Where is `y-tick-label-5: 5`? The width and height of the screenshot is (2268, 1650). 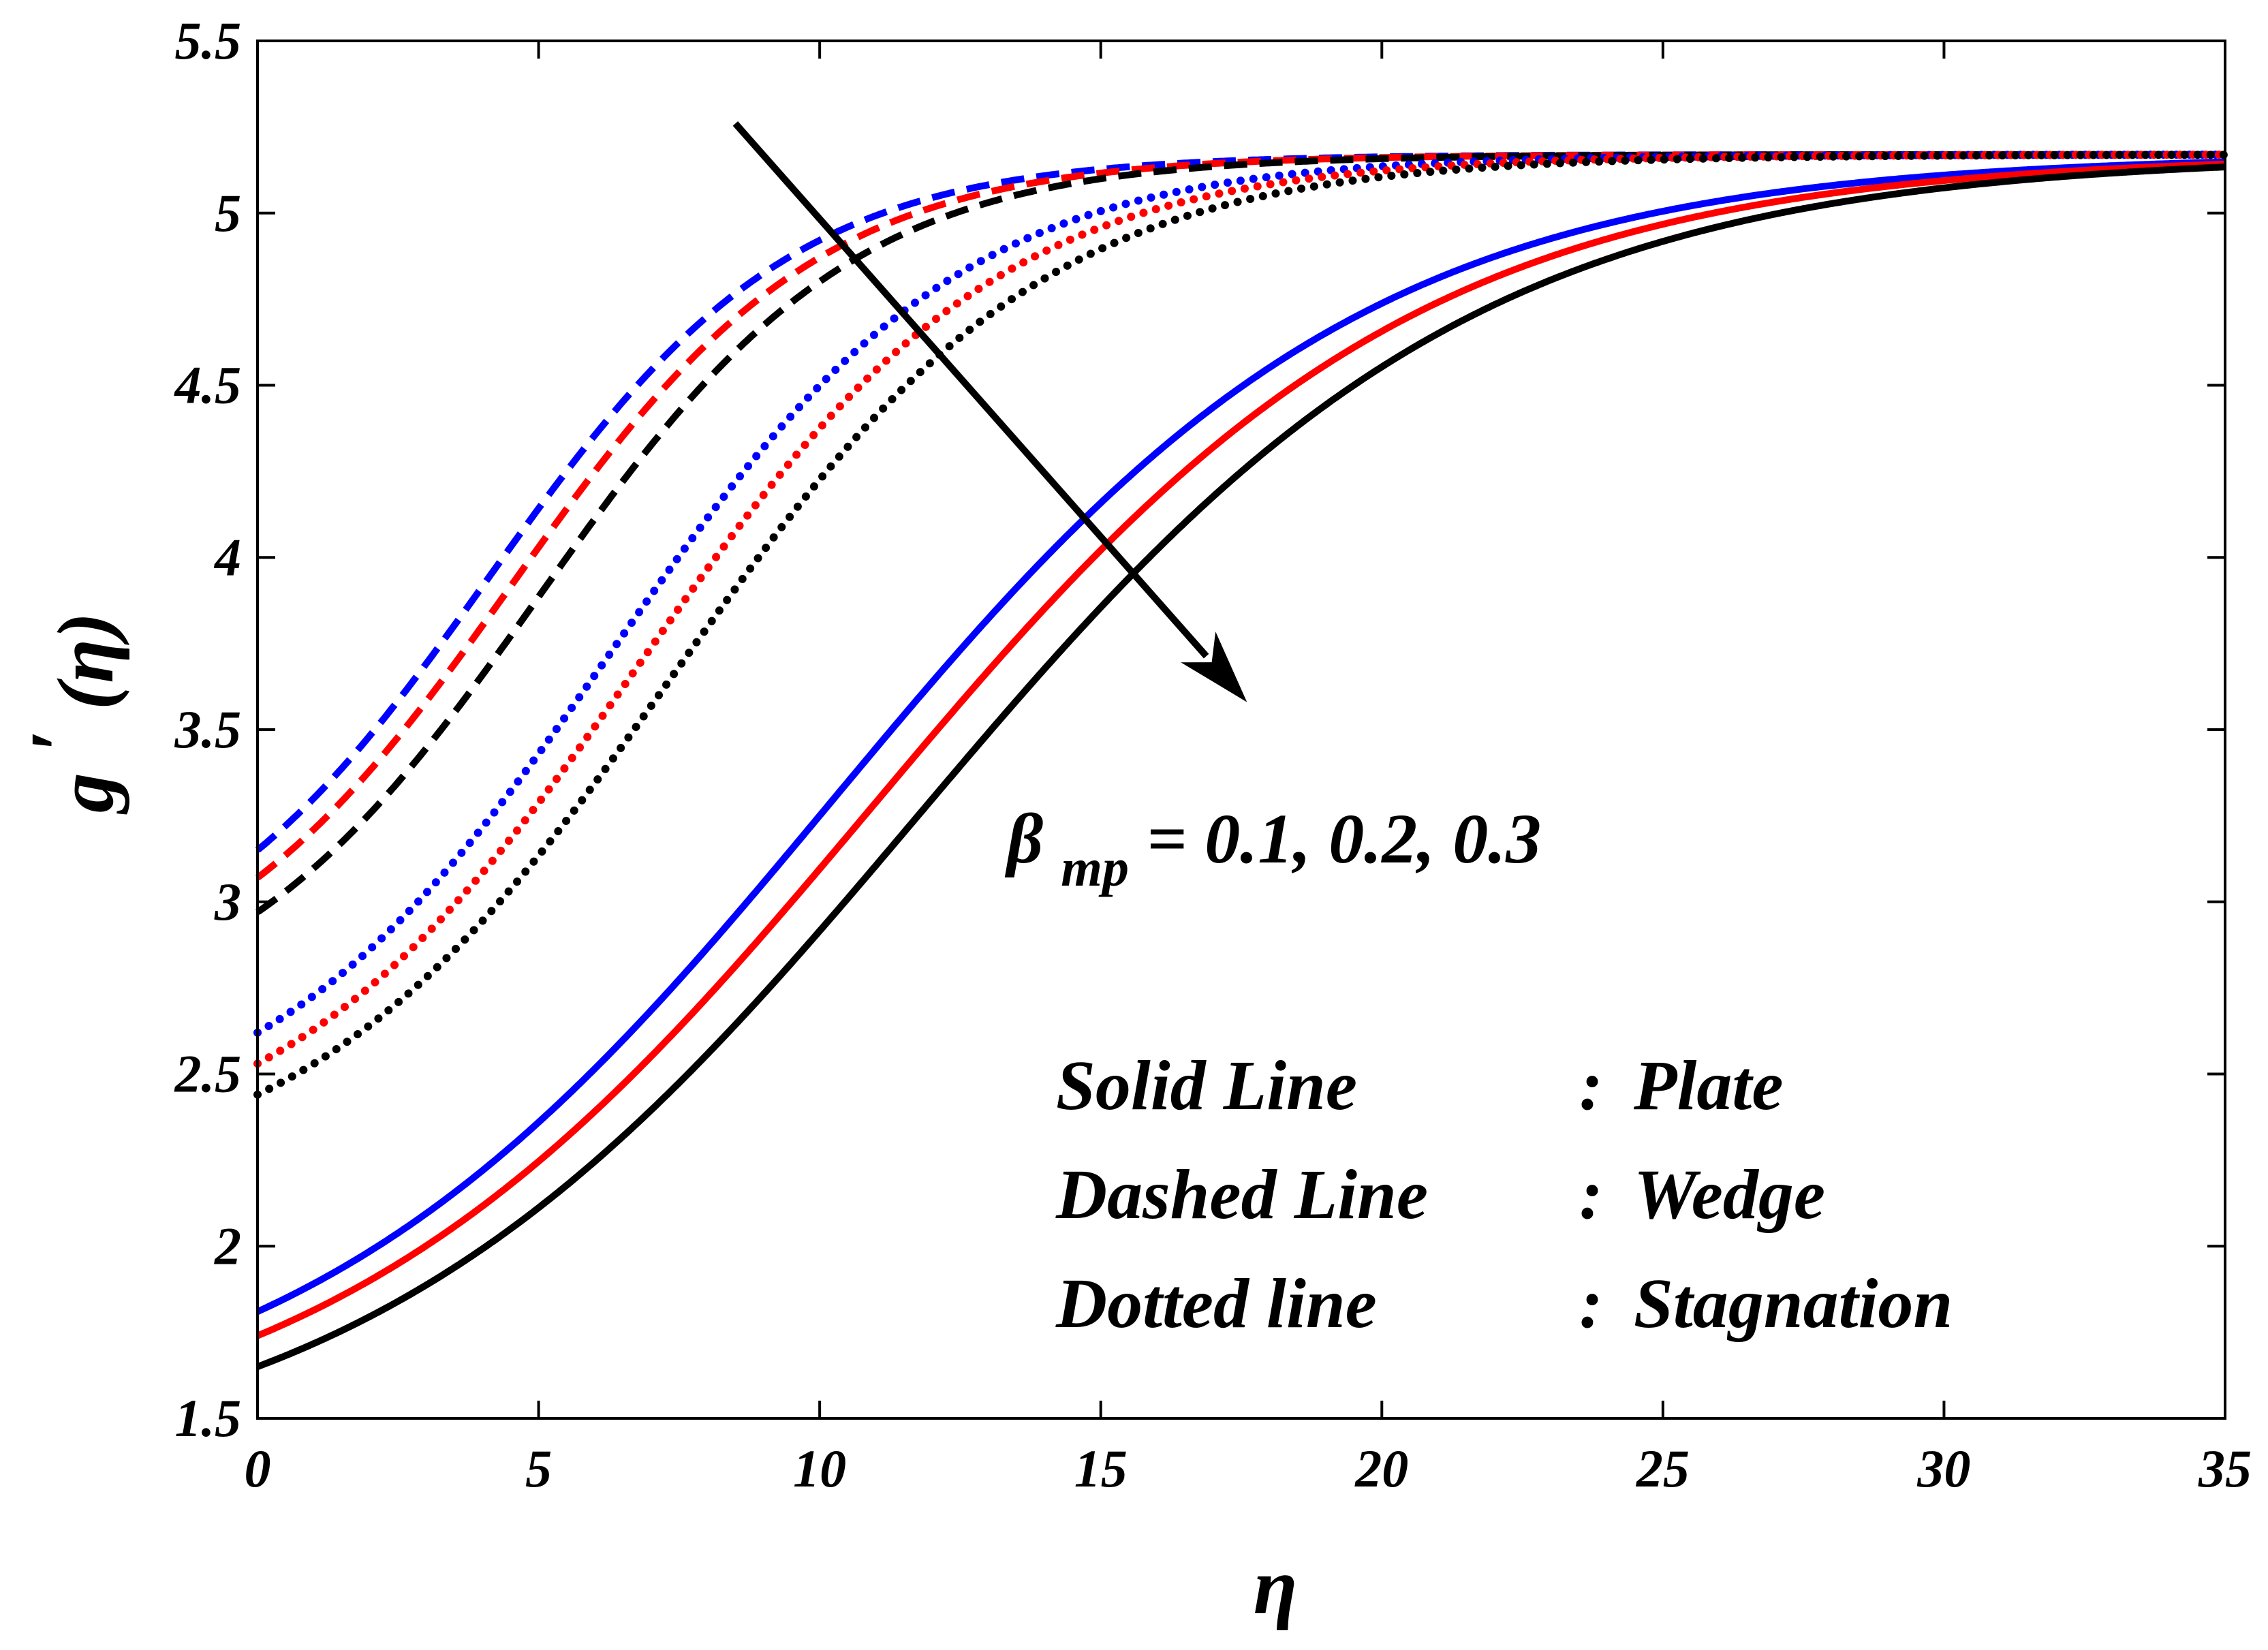
y-tick-label-5: 5 is located at coordinates (228, 213).